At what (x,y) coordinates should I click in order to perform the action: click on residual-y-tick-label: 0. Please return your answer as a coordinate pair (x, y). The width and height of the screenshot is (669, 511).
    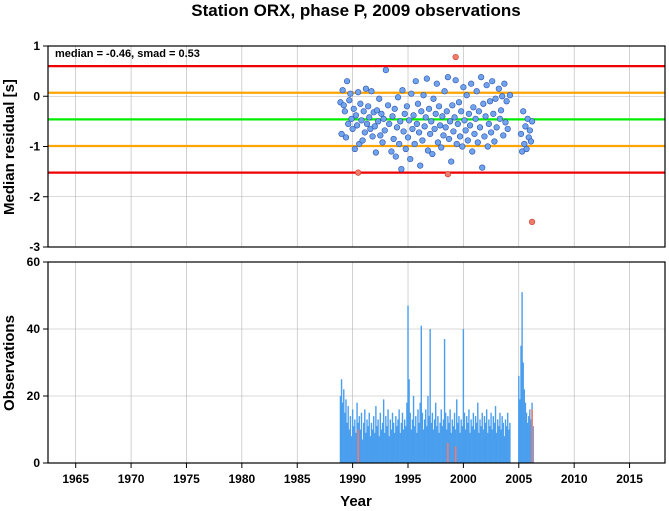
    Looking at the image, I should click on (36, 96).